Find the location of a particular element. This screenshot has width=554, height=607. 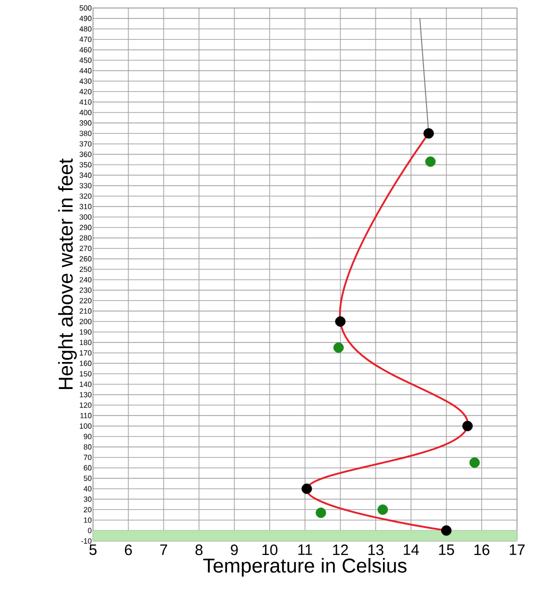

x-tick-label: 17 is located at coordinates (517, 549).